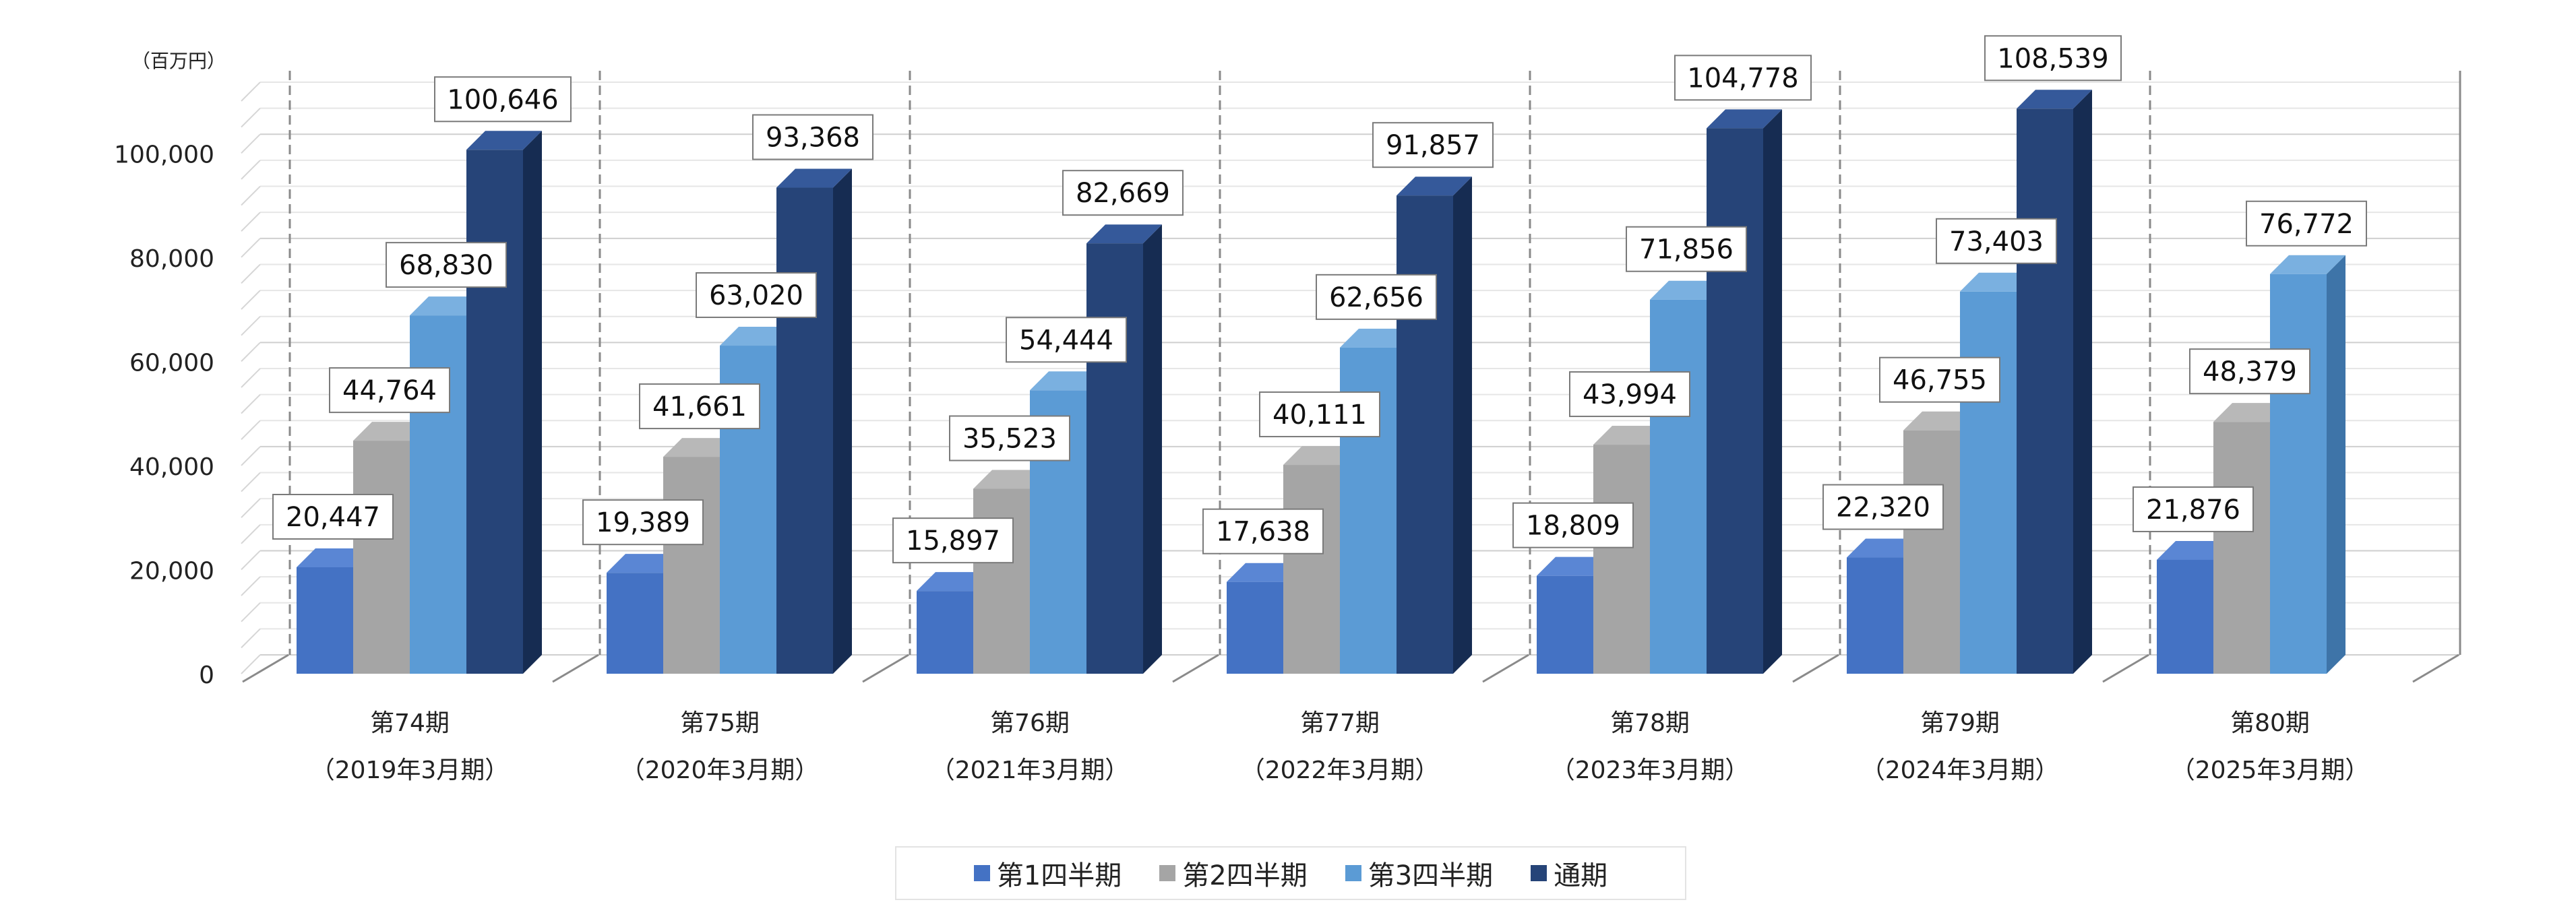 This screenshot has width=2576, height=923. I want to click on data-label: 76,772, so click(2306, 224).